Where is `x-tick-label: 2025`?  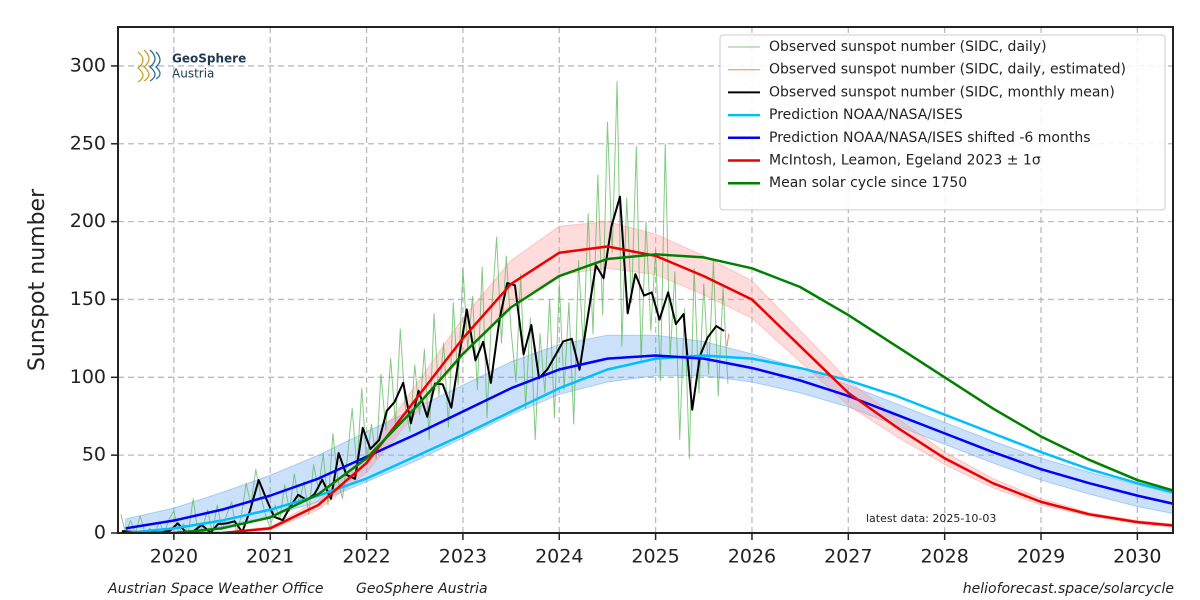
x-tick-label: 2025 is located at coordinates (655, 557).